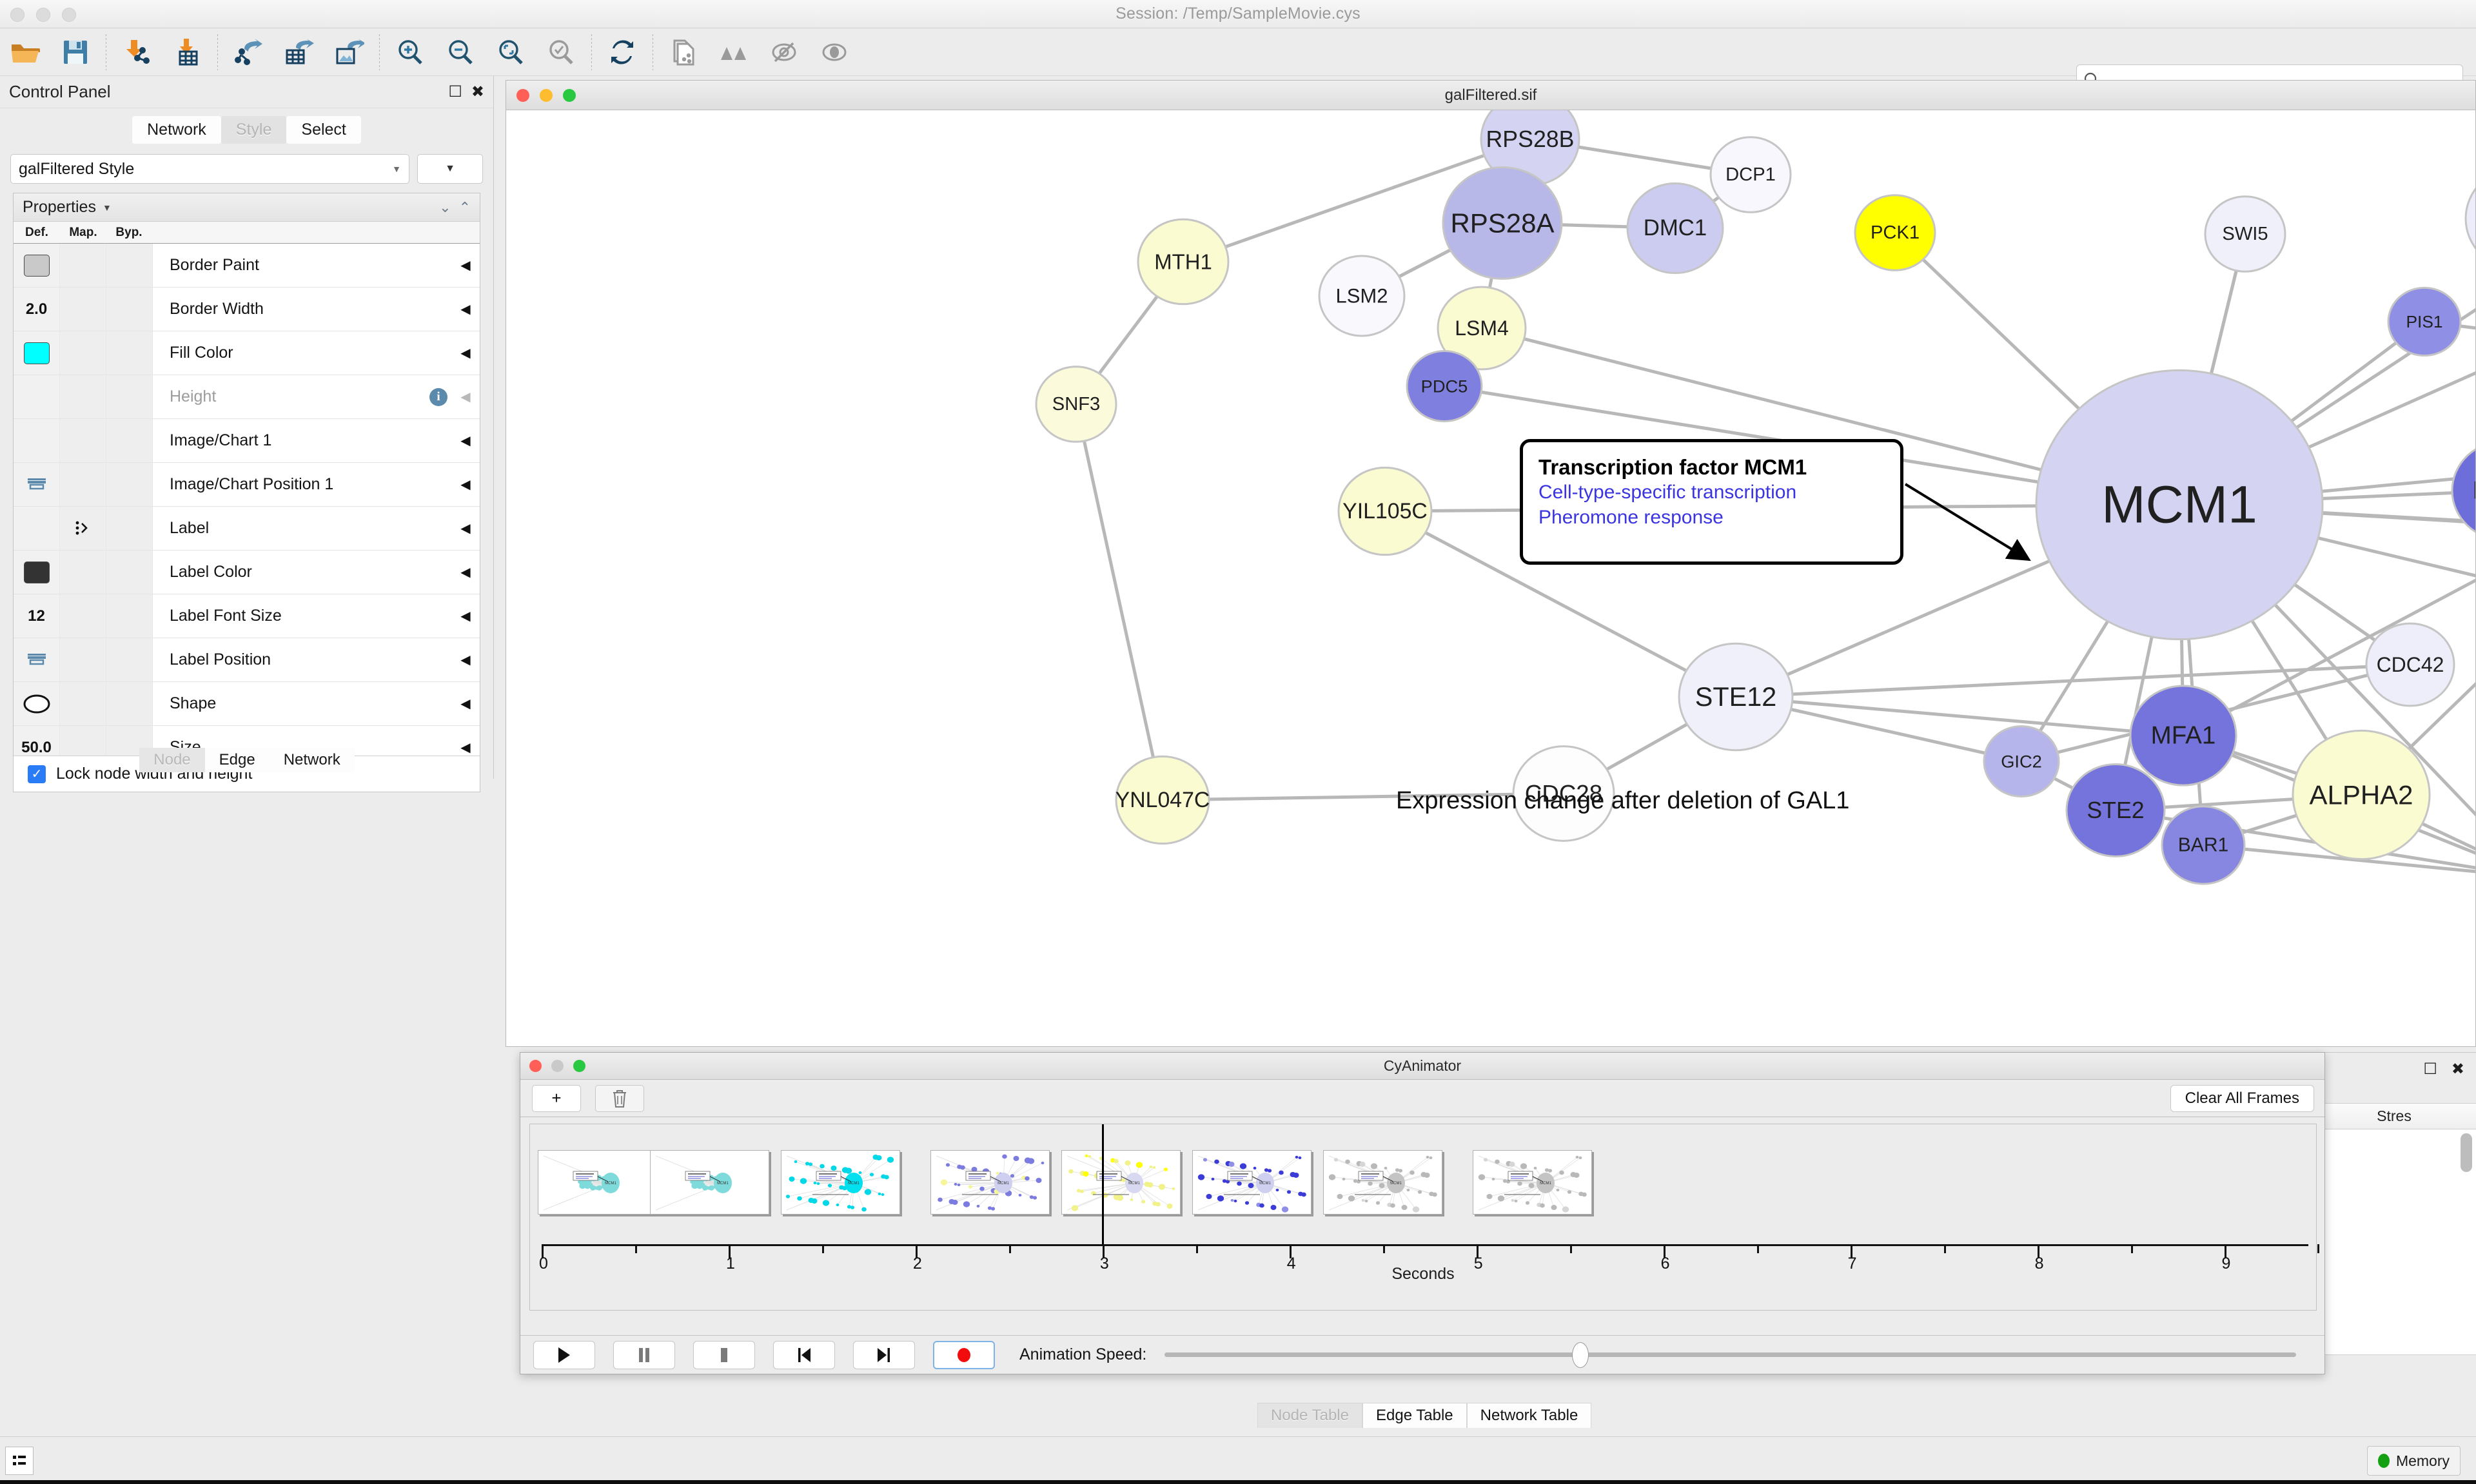  I want to click on tab-select: Select, so click(323, 130).